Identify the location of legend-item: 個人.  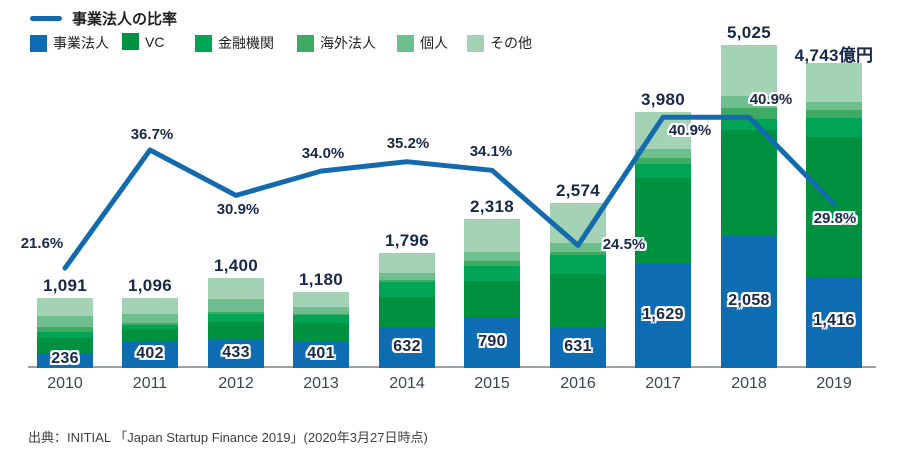
(422, 43).